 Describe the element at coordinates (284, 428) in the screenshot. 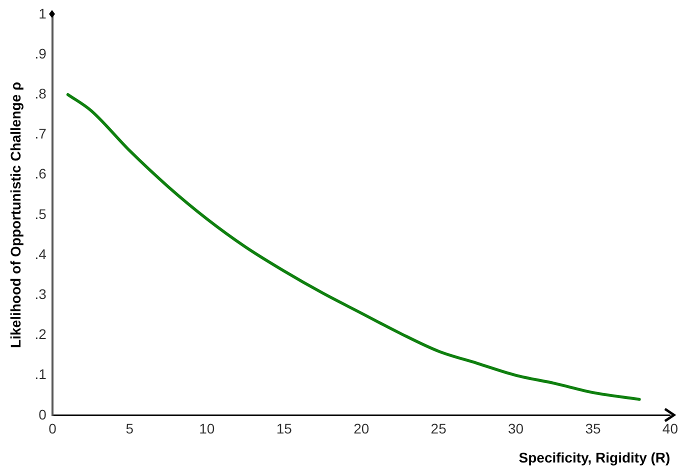

I see `x-tick-label: 15` at that location.